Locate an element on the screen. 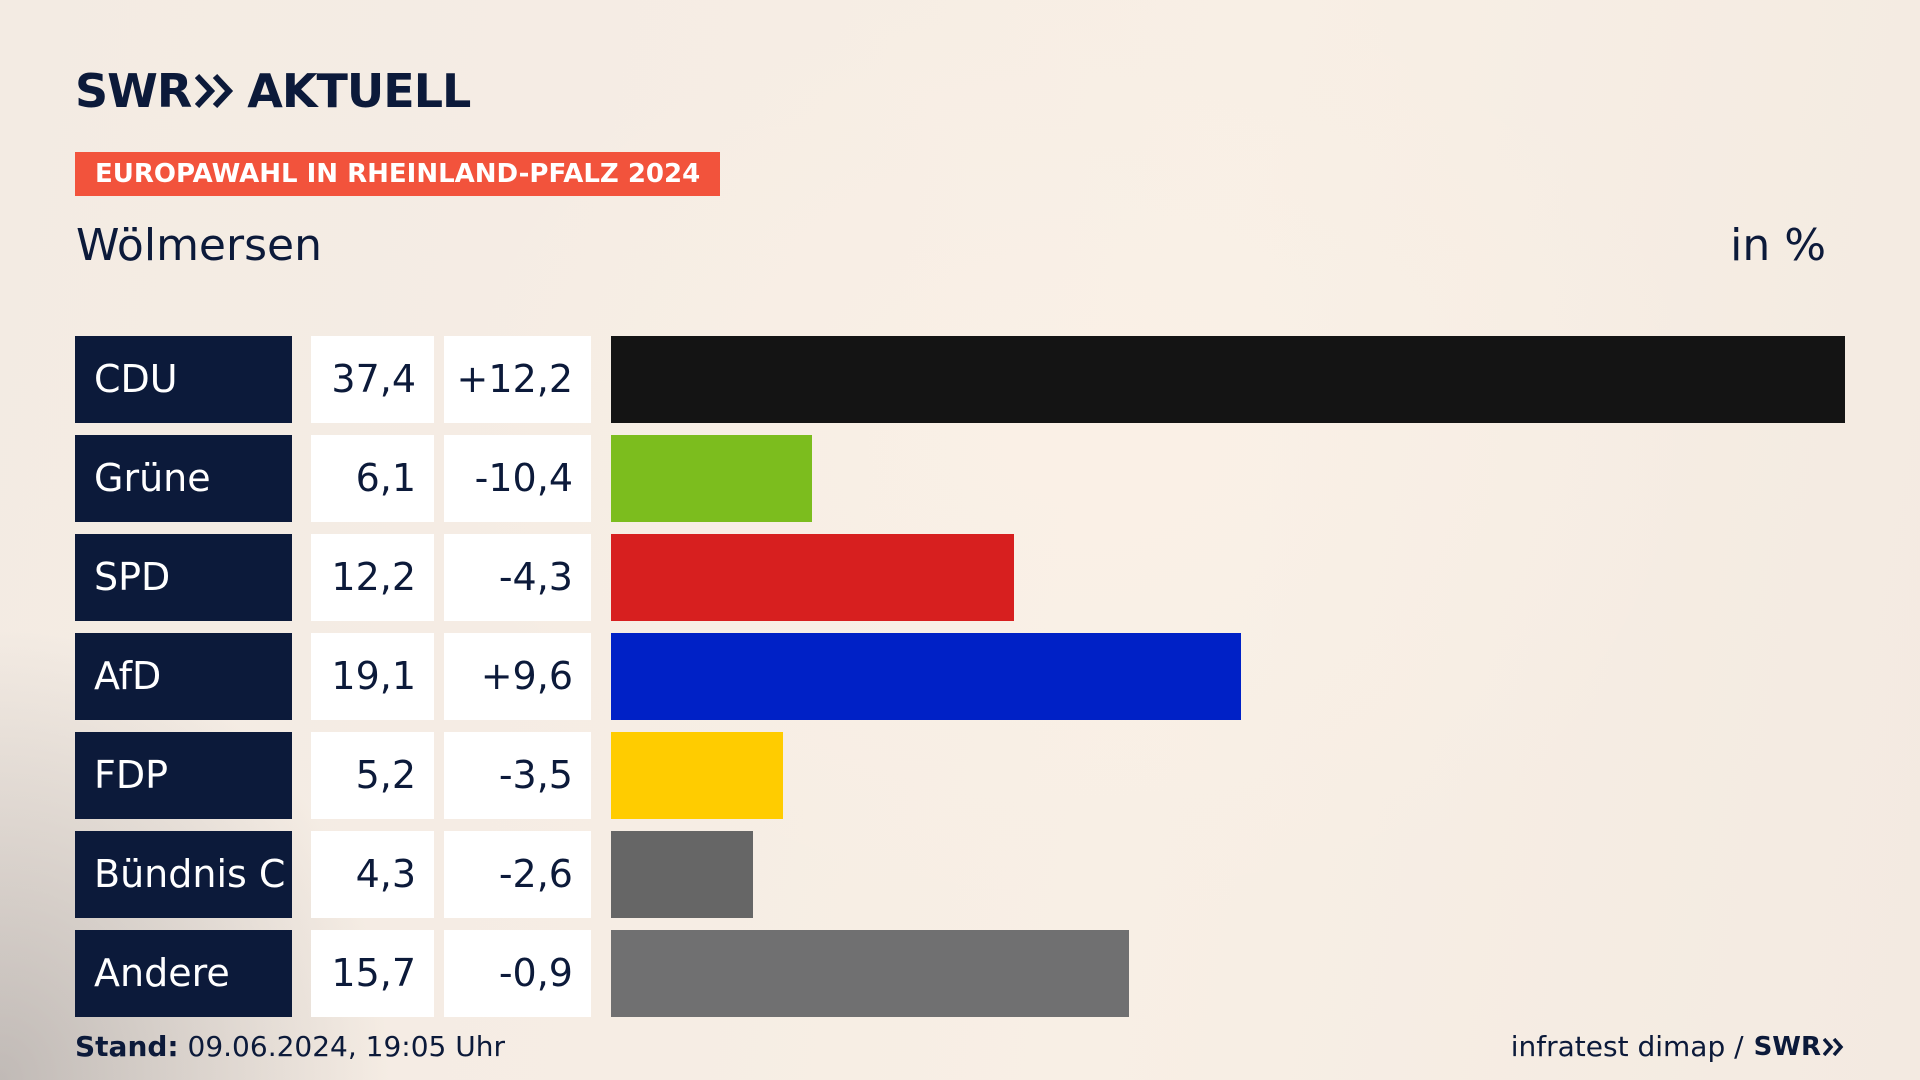 The width and height of the screenshot is (1920, 1080). diff-label: -0,9 is located at coordinates (517, 973).